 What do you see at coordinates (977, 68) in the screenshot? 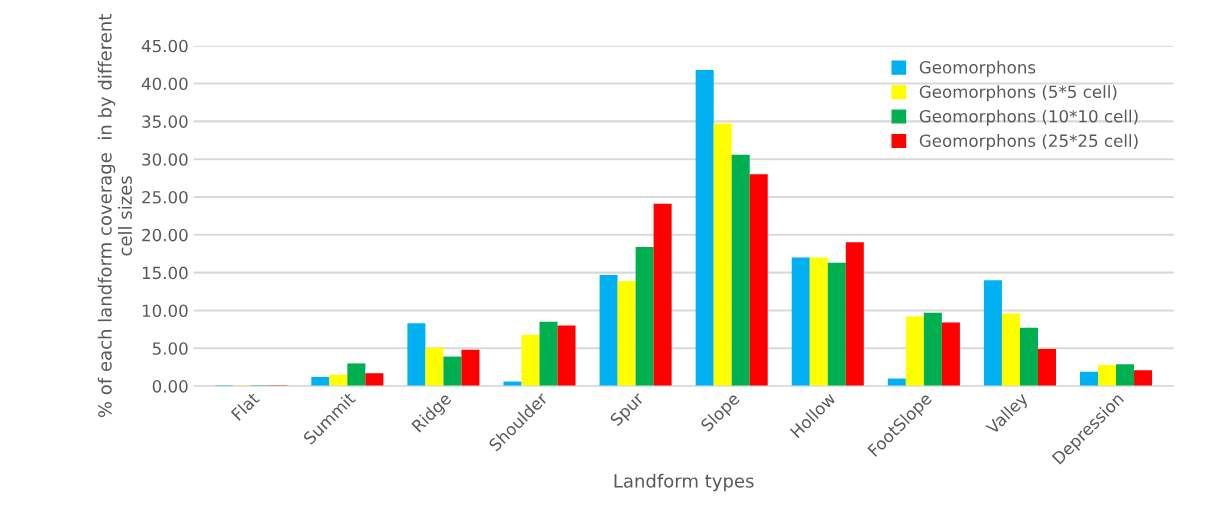
I see `legend-label: Geomorphons` at bounding box center [977, 68].